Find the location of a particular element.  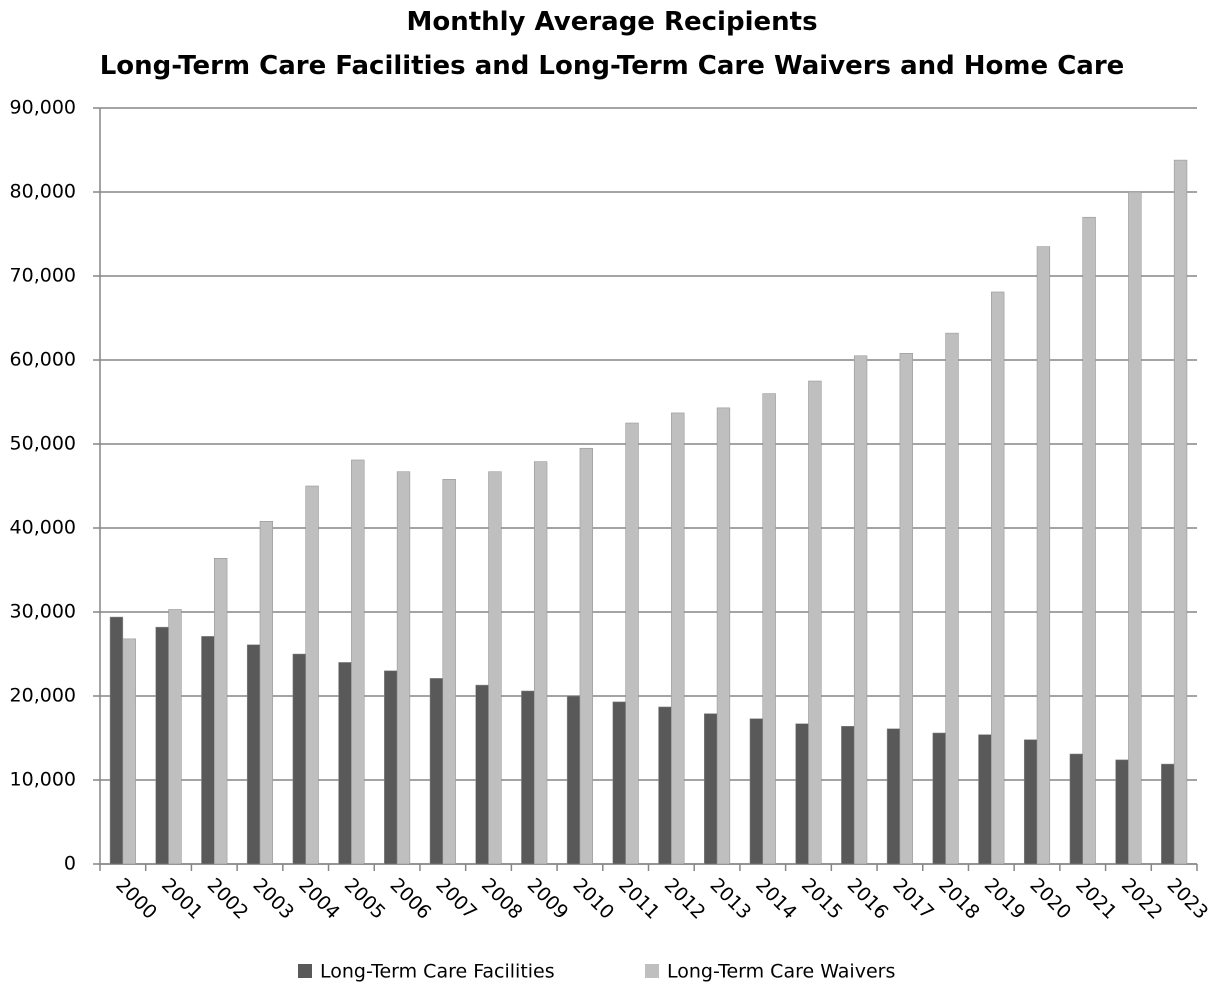

x-tick-label: 2000 is located at coordinates (136, 899).